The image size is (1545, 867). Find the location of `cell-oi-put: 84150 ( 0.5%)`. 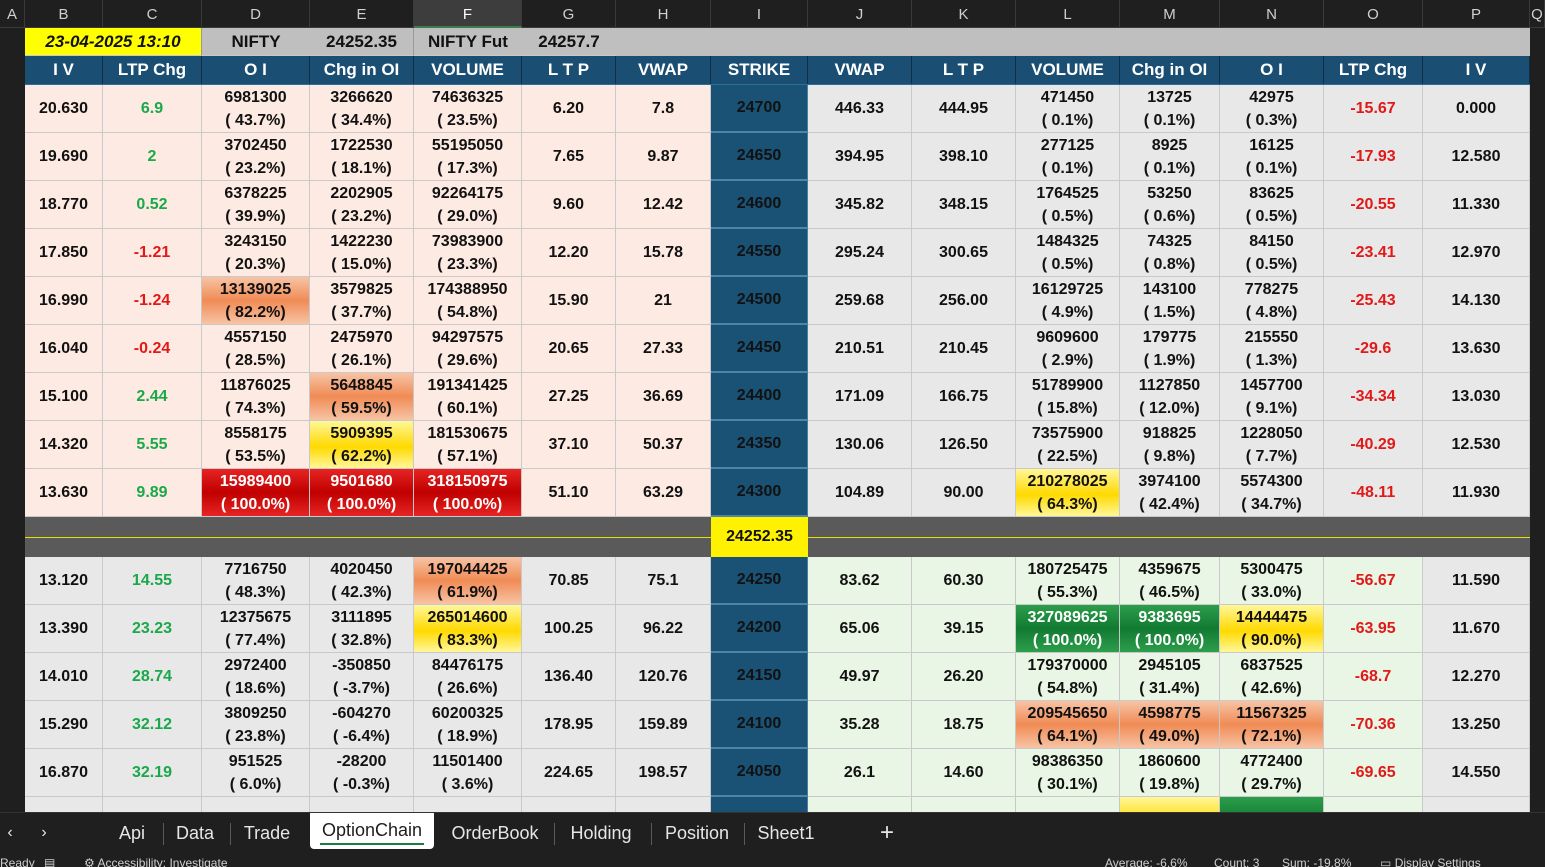

cell-oi-put: 84150 ( 0.5%) is located at coordinates (1272, 253).